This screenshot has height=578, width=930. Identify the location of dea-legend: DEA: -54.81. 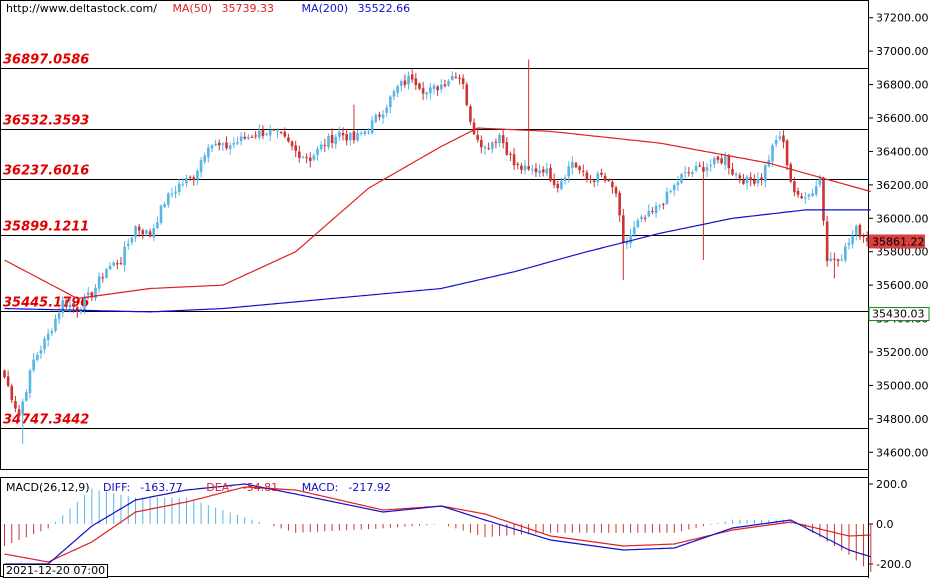
(247, 487).